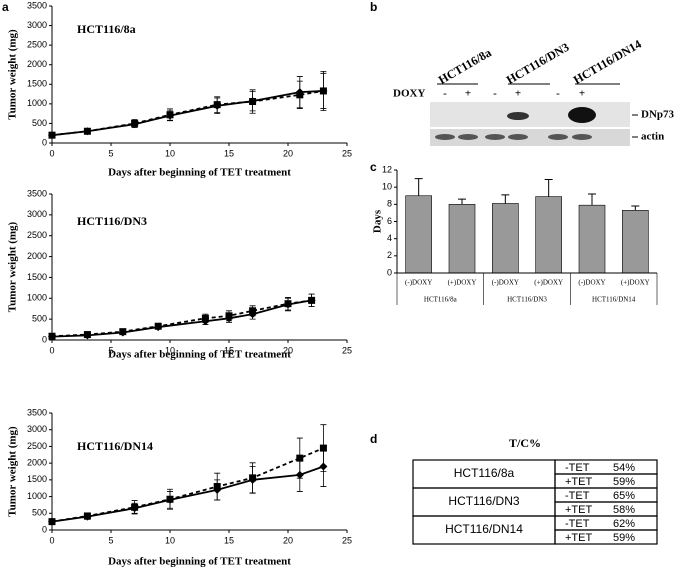 The height and width of the screenshot is (575, 685). Describe the element at coordinates (110, 540) in the screenshot. I see `x-tick-label: 5` at that location.